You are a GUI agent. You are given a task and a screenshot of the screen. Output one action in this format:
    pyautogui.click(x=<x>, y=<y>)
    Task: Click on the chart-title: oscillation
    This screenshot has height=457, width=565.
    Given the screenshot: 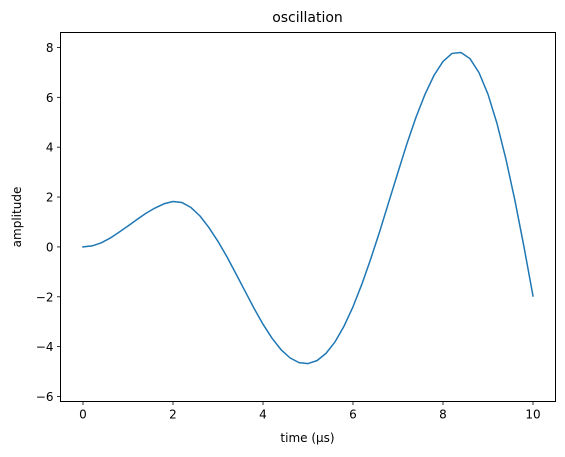 What is the action you would take?
    pyautogui.click(x=307, y=18)
    